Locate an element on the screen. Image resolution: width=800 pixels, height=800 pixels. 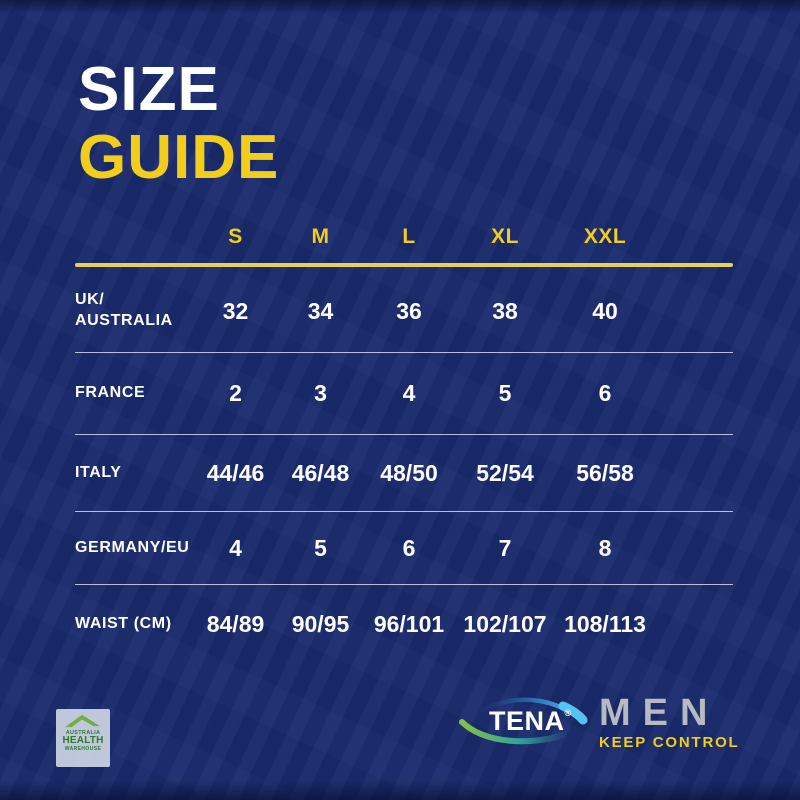
table-cell: 2 is located at coordinates (235, 393).